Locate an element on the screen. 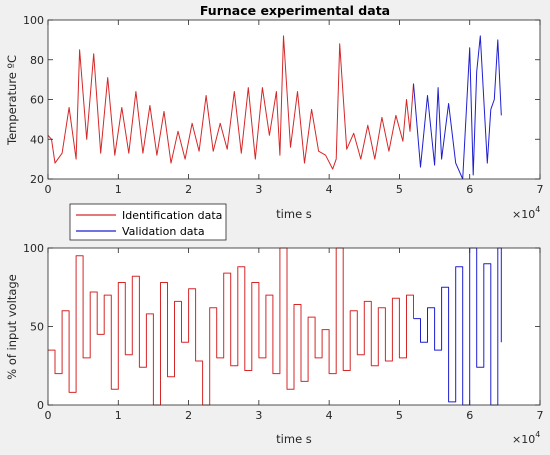 This screenshot has width=550, height=455. temperature-ytick-label: 80 is located at coordinates (37, 60).